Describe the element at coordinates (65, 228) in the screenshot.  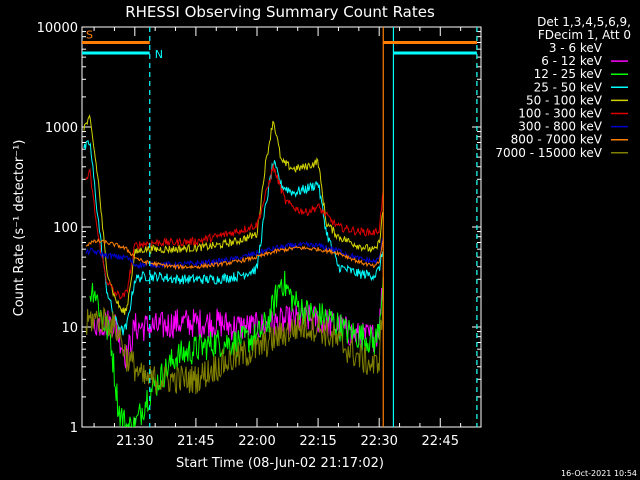
I see `y-tick-label: 100` at that location.